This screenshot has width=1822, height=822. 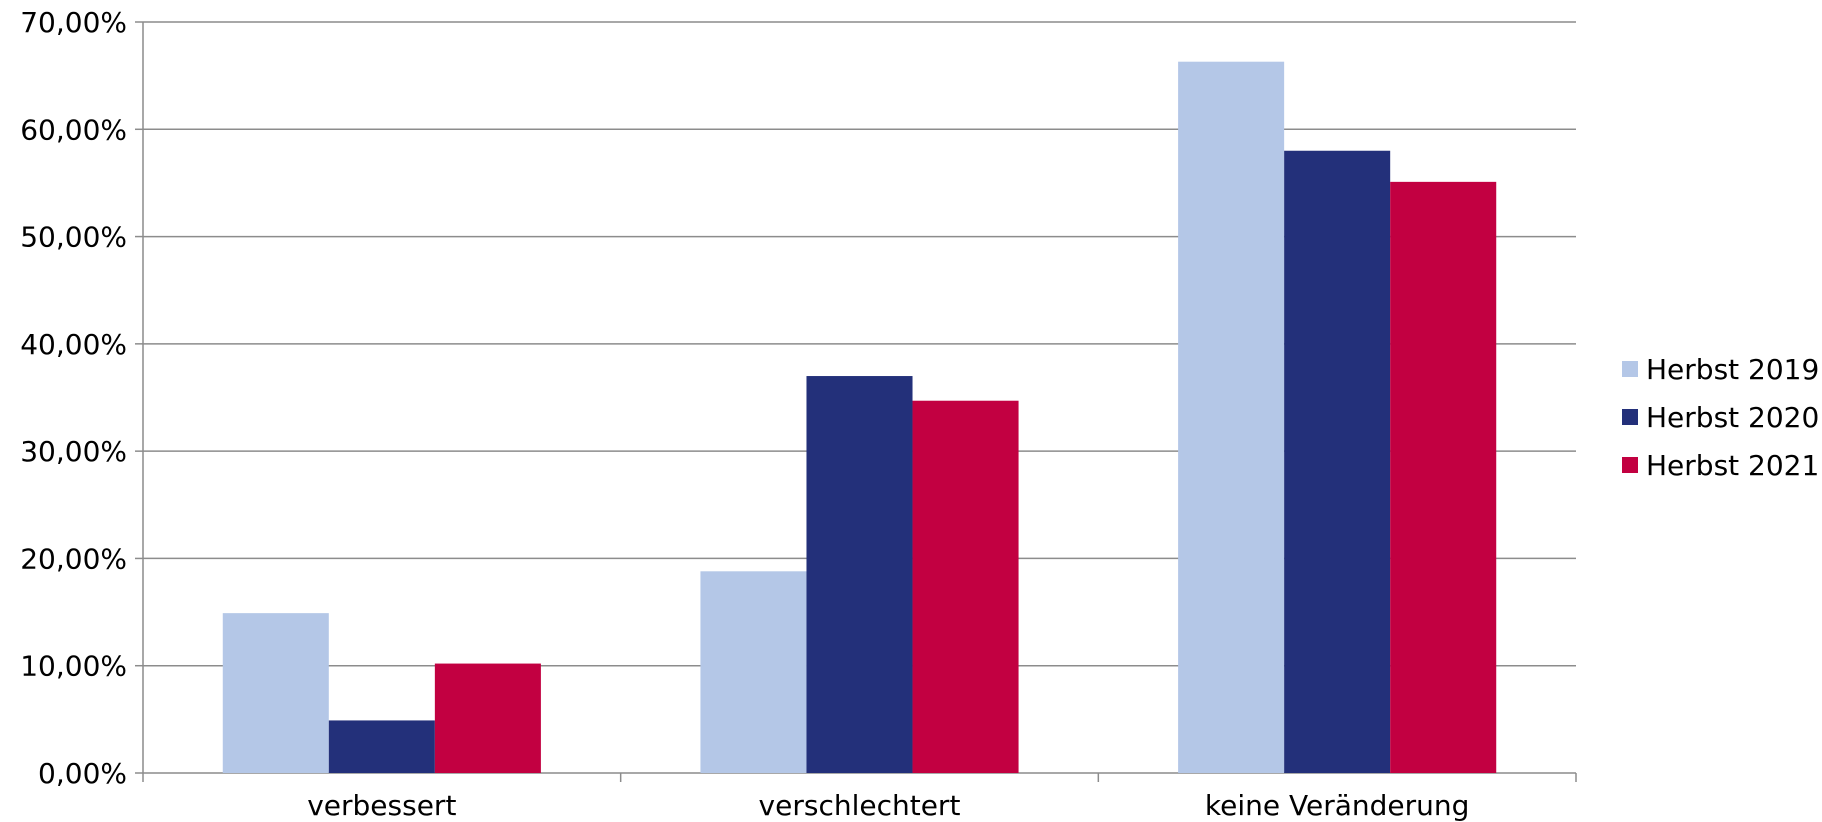 What do you see at coordinates (1732, 369) in the screenshot?
I see `legend-label: Herbst 2019` at bounding box center [1732, 369].